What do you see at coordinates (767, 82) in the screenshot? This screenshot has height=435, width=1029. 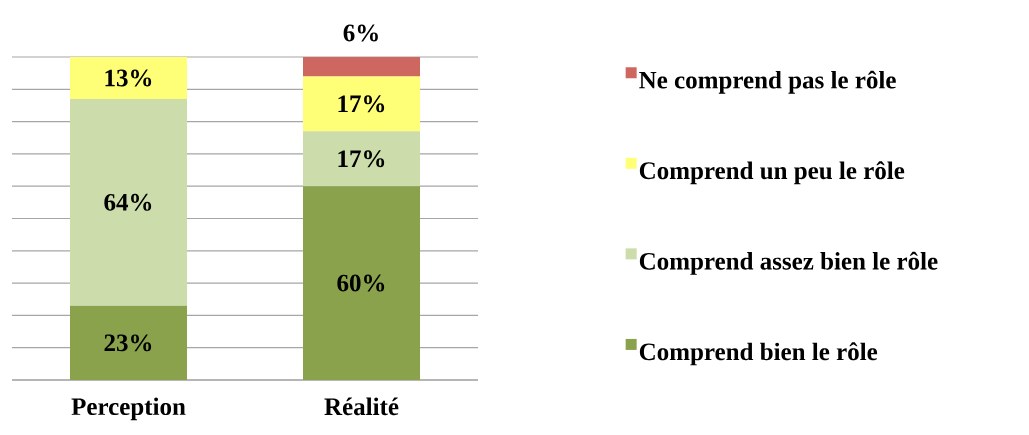 I see `legend-label: Ne comprend pas le rôle` at bounding box center [767, 82].